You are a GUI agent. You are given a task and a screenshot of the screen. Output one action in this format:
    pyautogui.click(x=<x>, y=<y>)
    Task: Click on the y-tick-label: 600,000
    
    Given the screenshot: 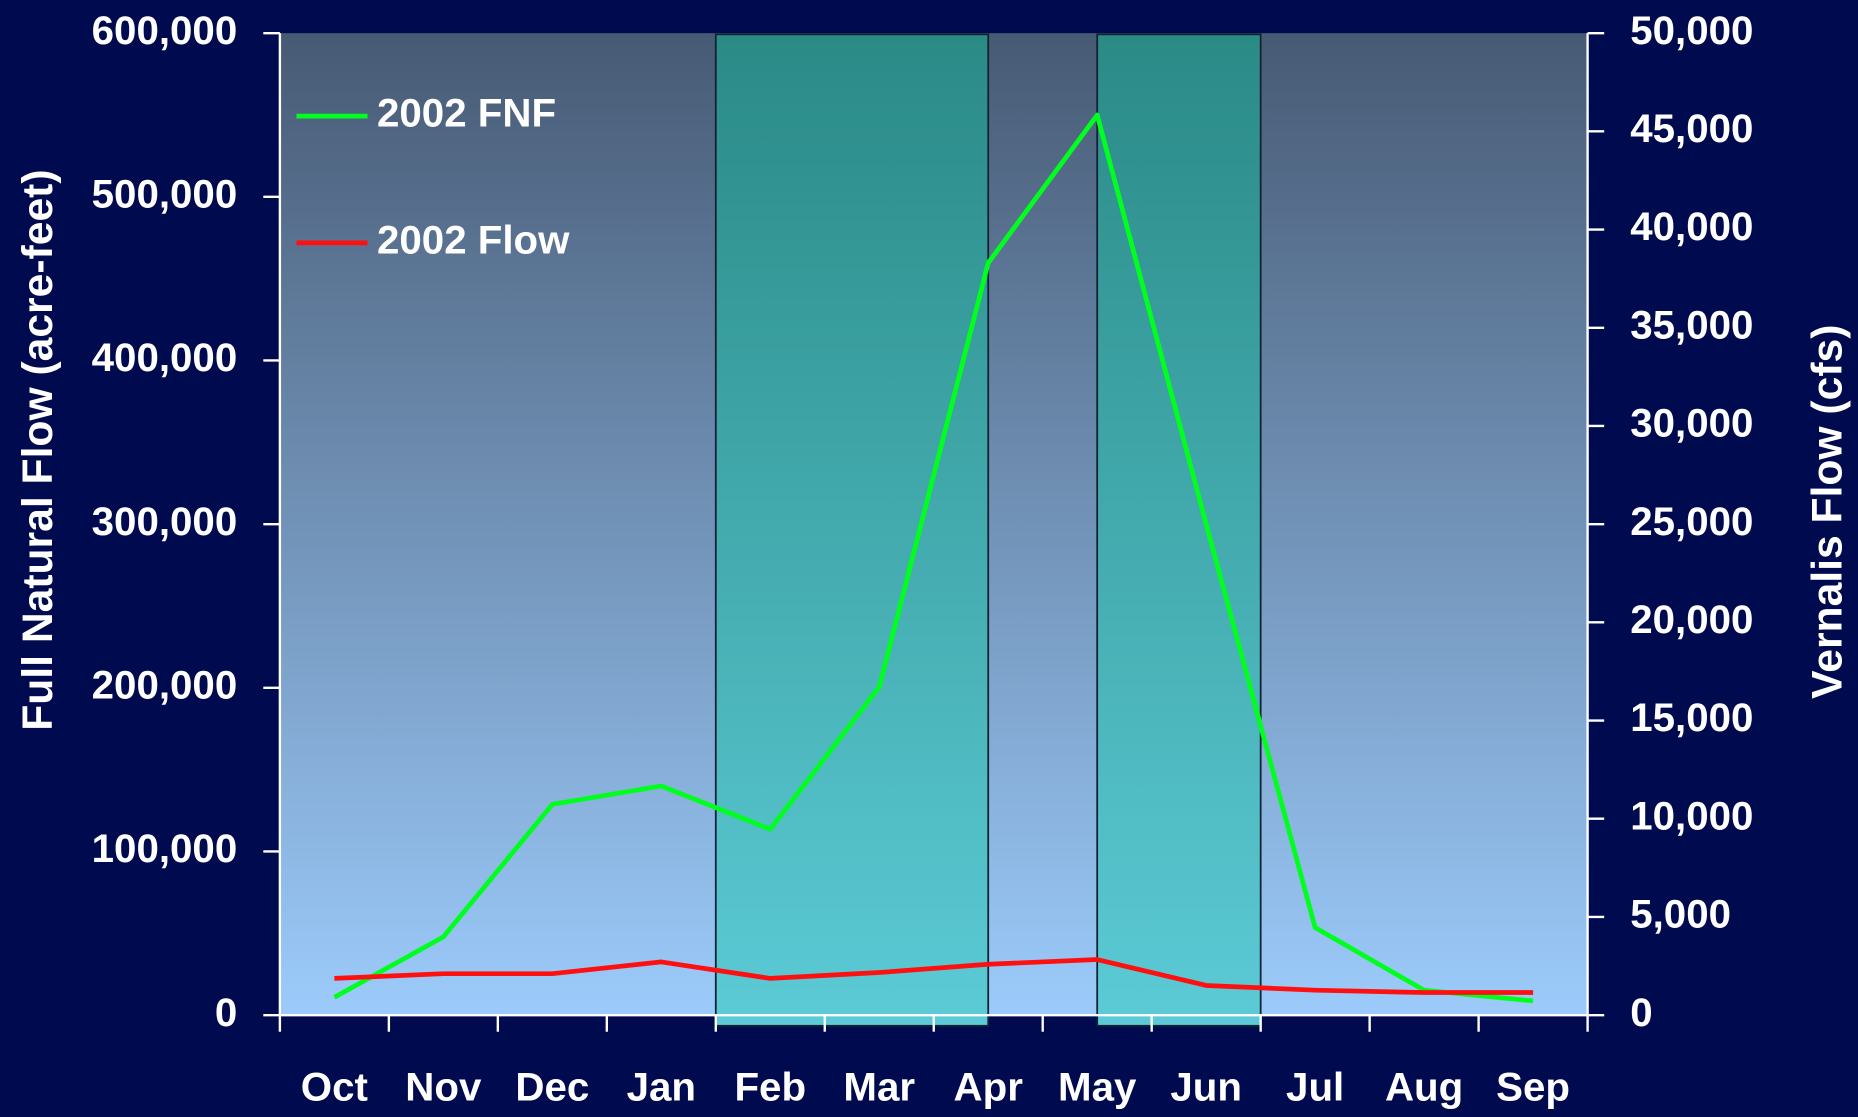 What is the action you would take?
    pyautogui.click(x=165, y=30)
    